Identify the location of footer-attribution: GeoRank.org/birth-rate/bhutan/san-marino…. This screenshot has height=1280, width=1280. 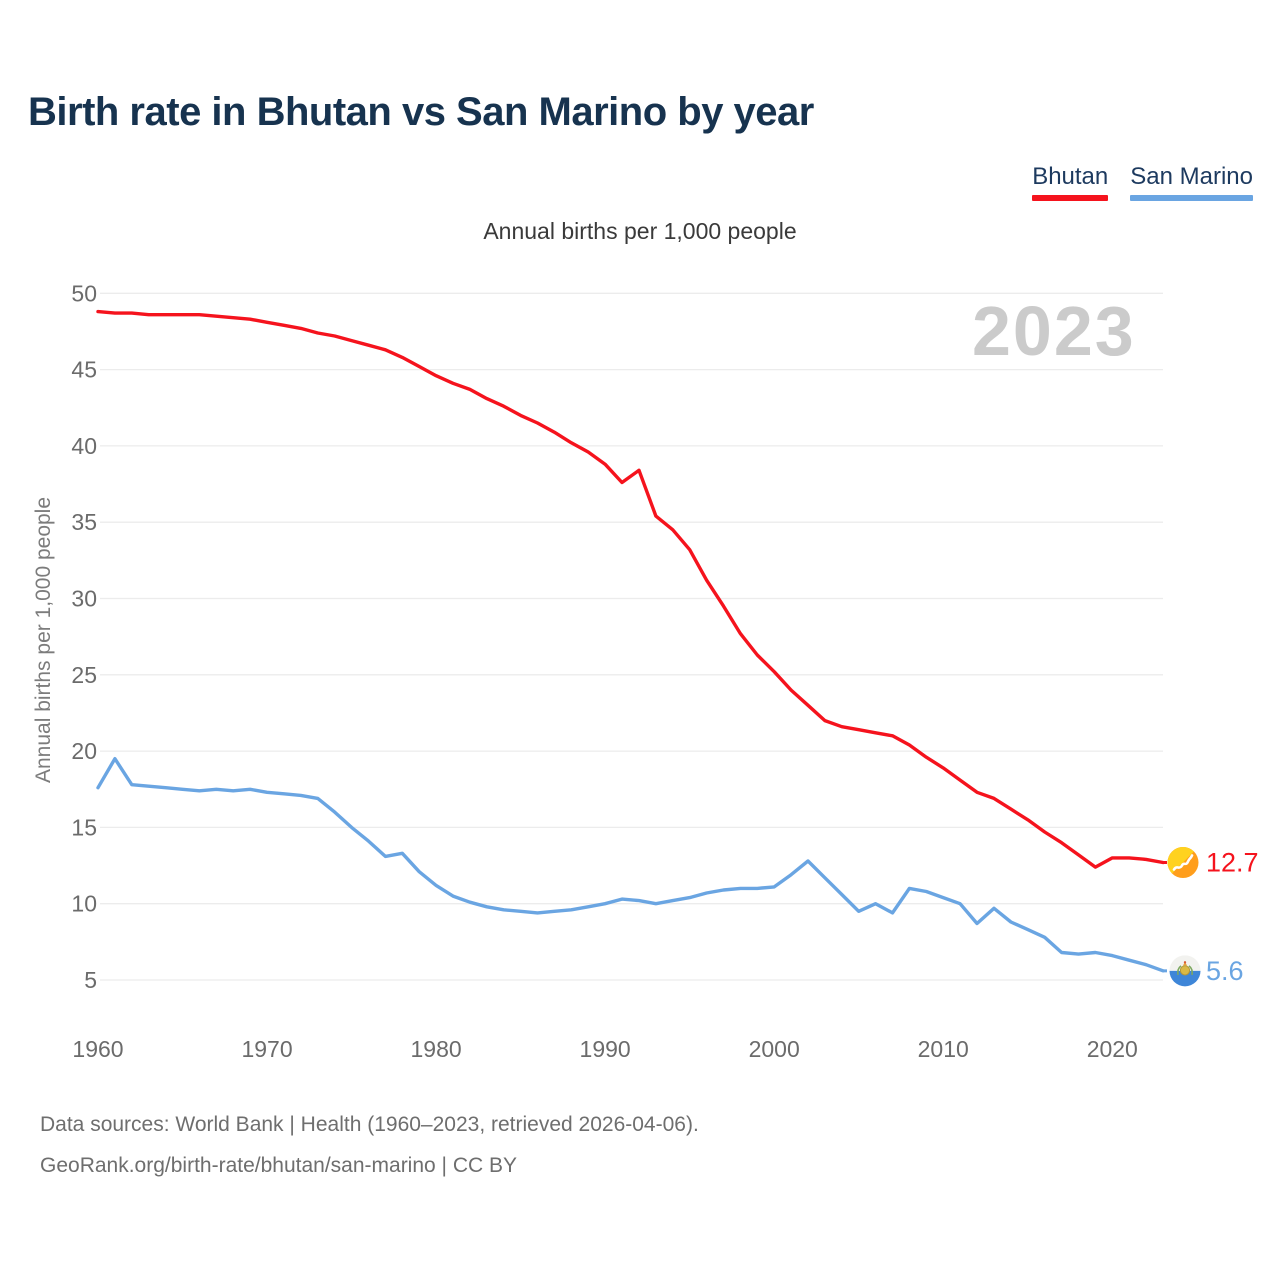
(279, 1165).